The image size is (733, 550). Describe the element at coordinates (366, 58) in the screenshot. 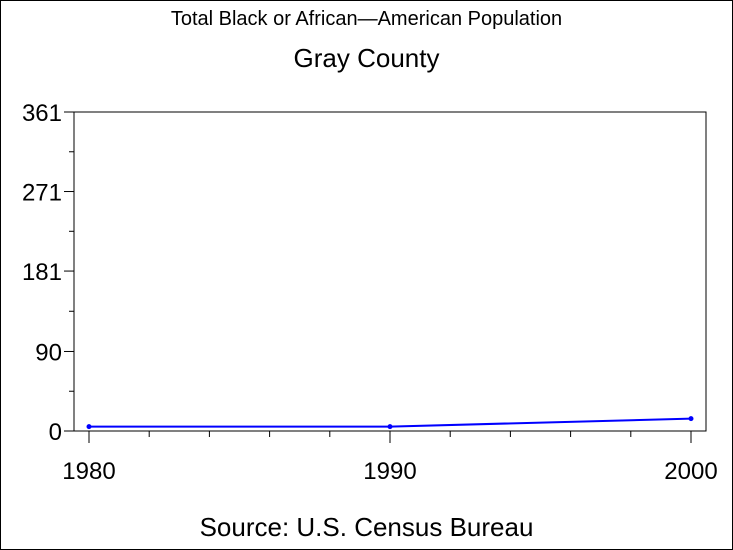

I see `chart-subtitle: Gray County` at that location.